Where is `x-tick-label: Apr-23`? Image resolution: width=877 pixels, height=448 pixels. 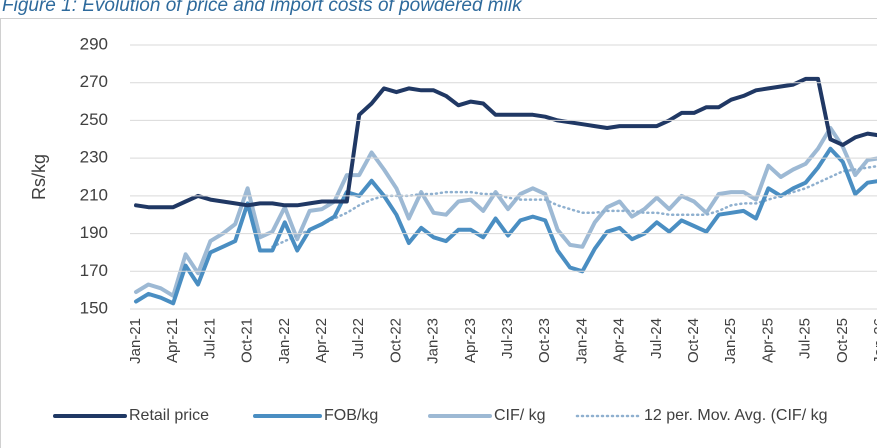 x-tick-label: Apr-23 is located at coordinates (470, 340).